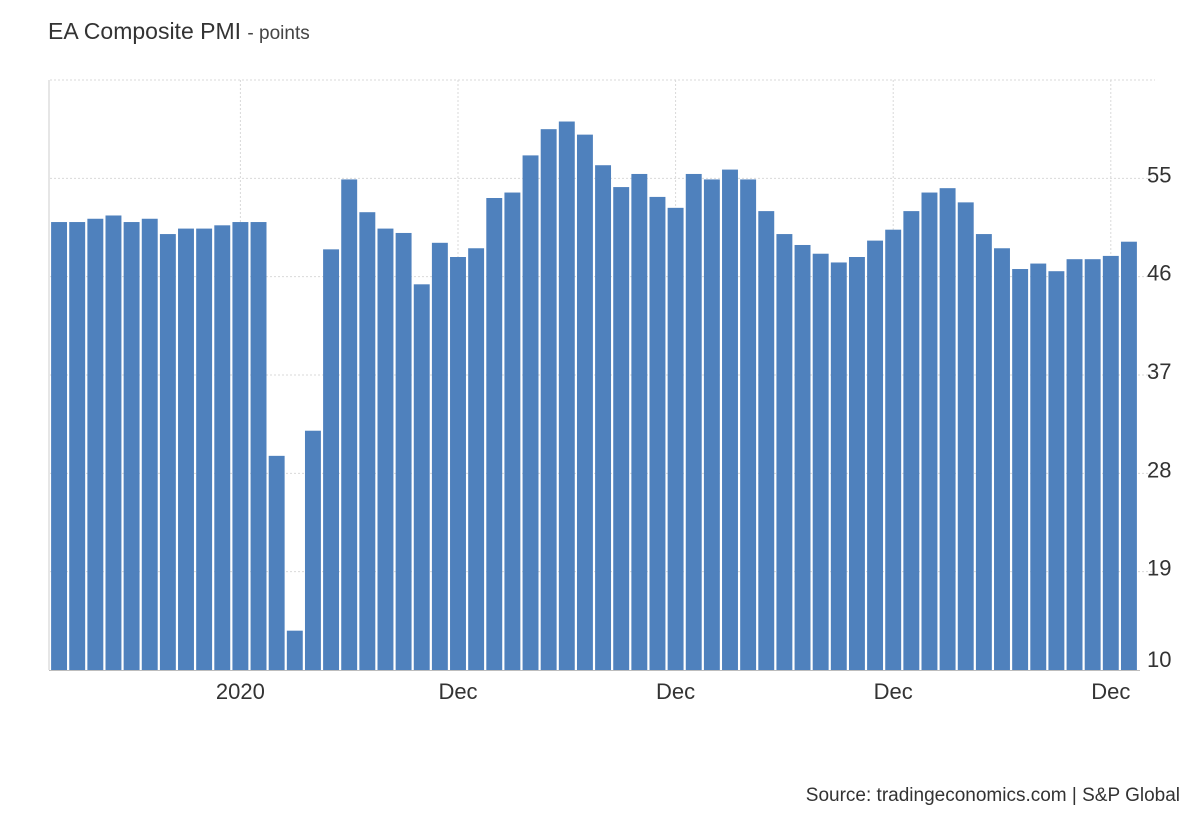 The width and height of the screenshot is (1200, 820). Describe the element at coordinates (1159, 568) in the screenshot. I see `y-tick-label: 19` at that location.